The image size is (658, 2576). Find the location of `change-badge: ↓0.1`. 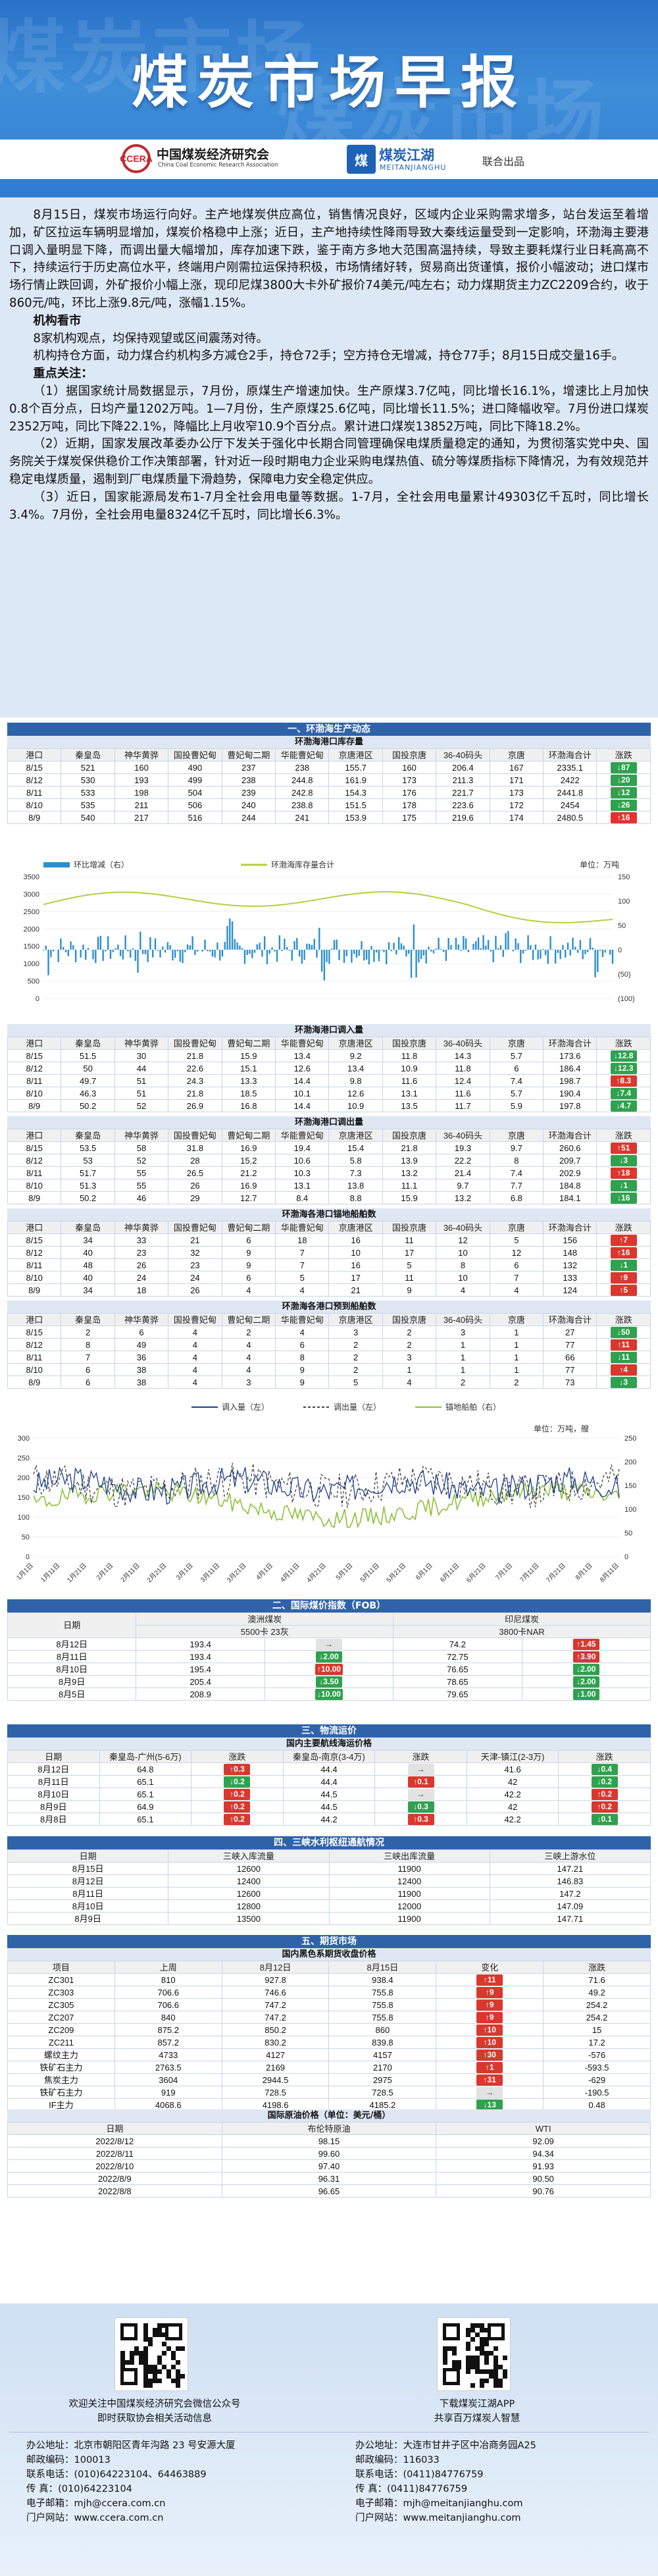

change-badge: ↓0.1 is located at coordinates (605, 1819).